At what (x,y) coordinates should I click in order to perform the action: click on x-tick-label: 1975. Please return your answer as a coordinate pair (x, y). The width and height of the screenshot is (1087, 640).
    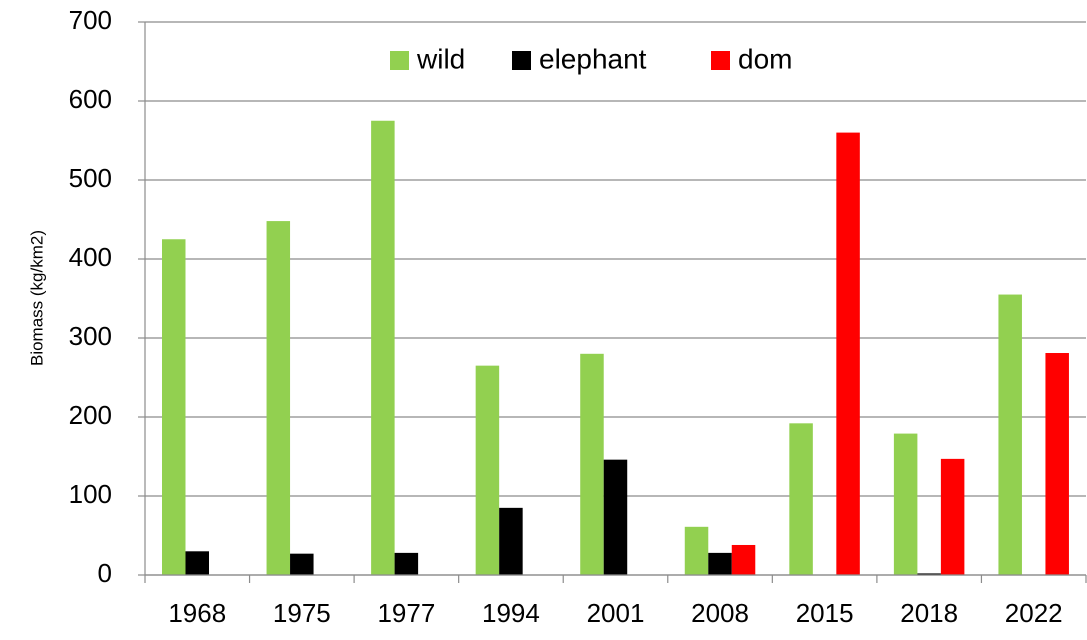
    Looking at the image, I should click on (302, 613).